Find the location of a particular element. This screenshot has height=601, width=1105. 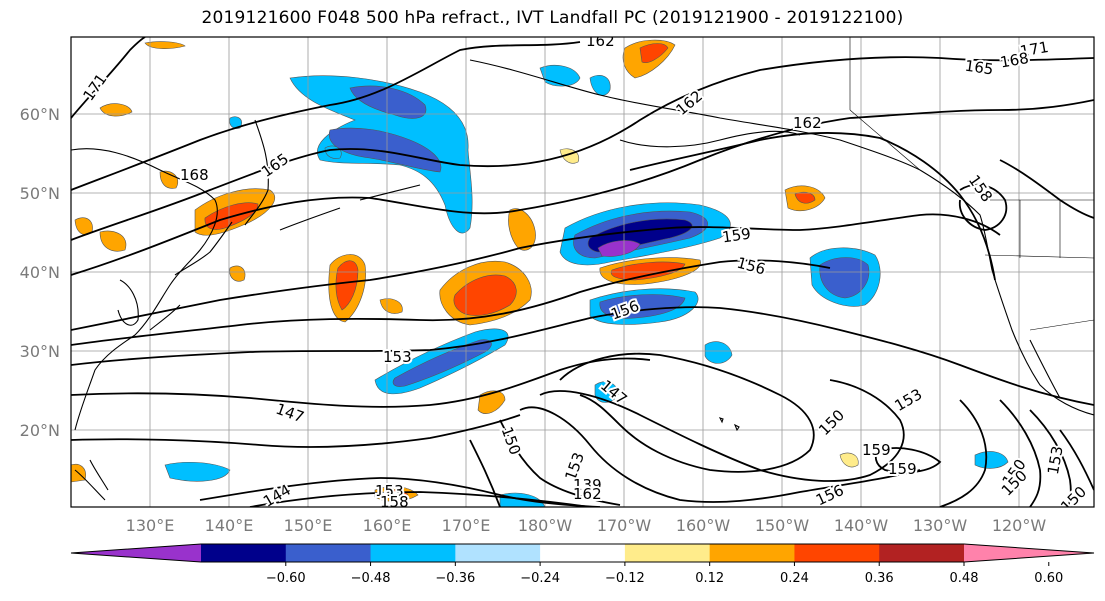

coastline-hawaii is located at coordinates (729, 424).